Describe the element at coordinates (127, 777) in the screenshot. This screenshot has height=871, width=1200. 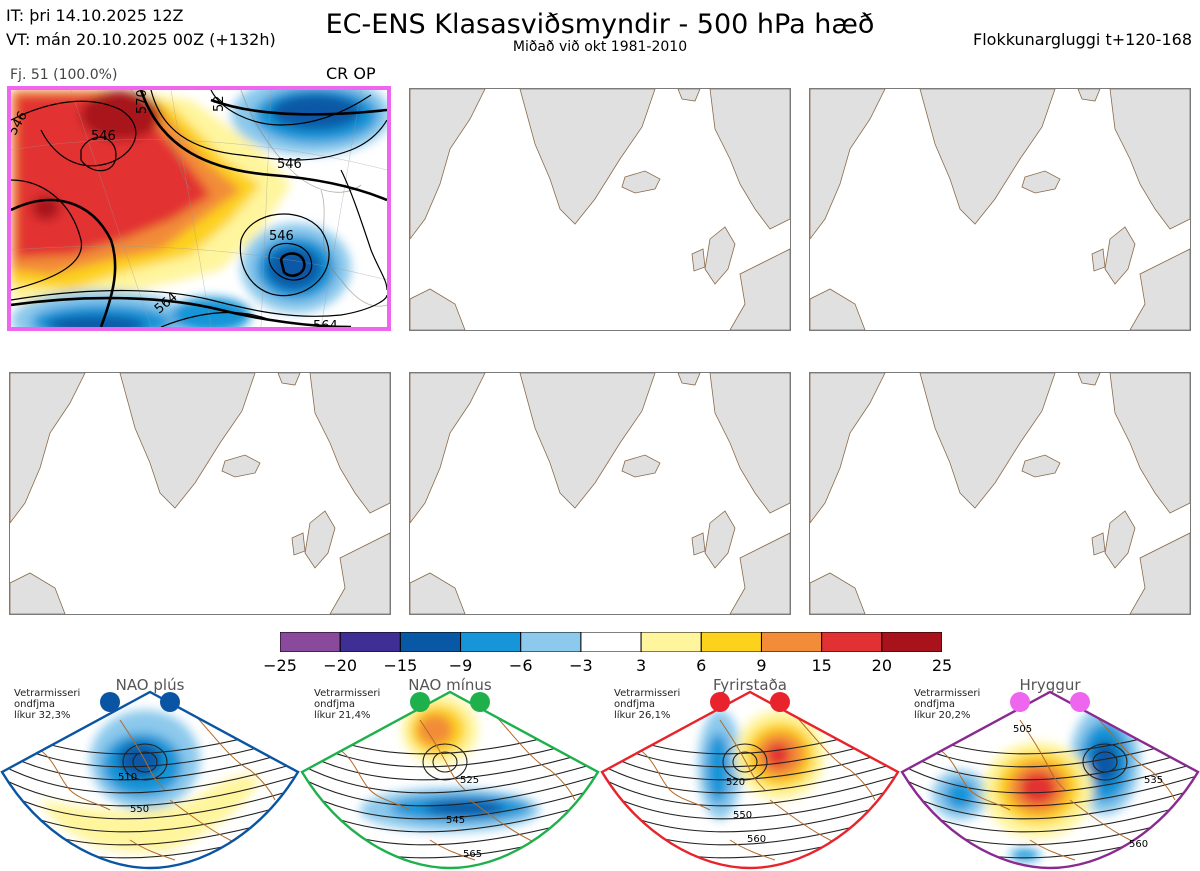
I see `regime-contour-label: 510` at that location.